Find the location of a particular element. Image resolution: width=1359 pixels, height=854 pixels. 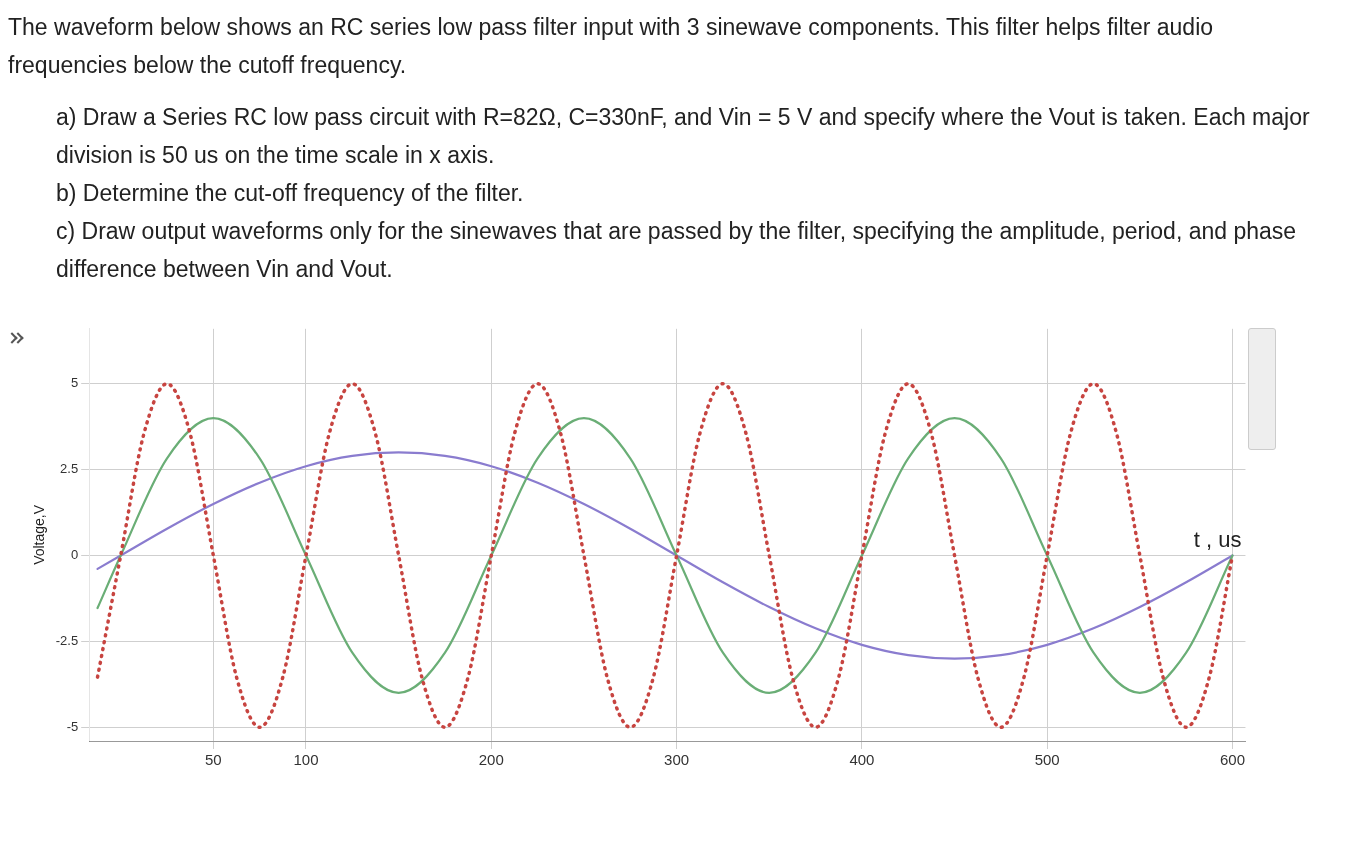

y-axis-title: Voltage,V is located at coordinates (39, 534).